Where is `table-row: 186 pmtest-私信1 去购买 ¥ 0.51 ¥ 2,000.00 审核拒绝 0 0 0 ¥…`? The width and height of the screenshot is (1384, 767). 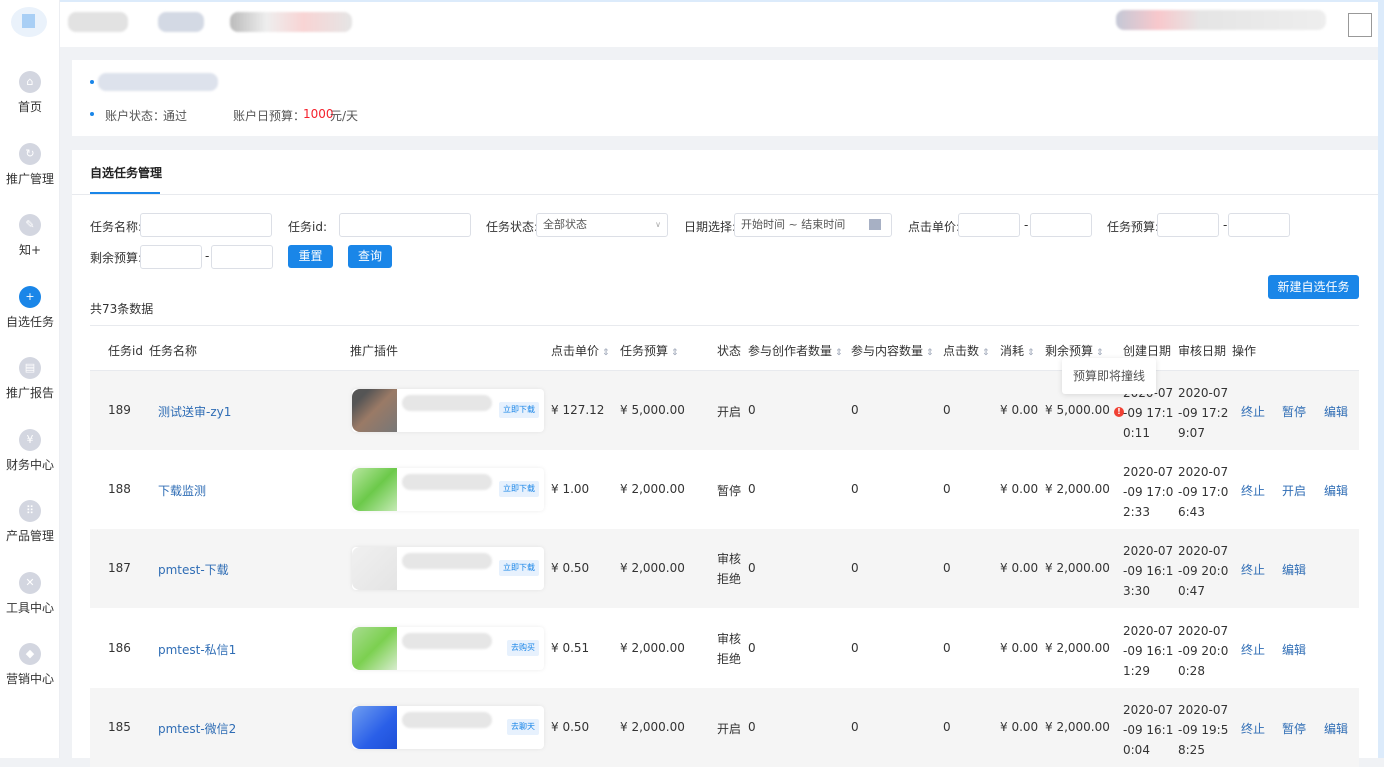
table-row: 186 pmtest-私信1 去购买 ¥ 0.51 ¥ 2,000.00 审核拒绝 0 0 0 ¥… is located at coordinates (724, 648).